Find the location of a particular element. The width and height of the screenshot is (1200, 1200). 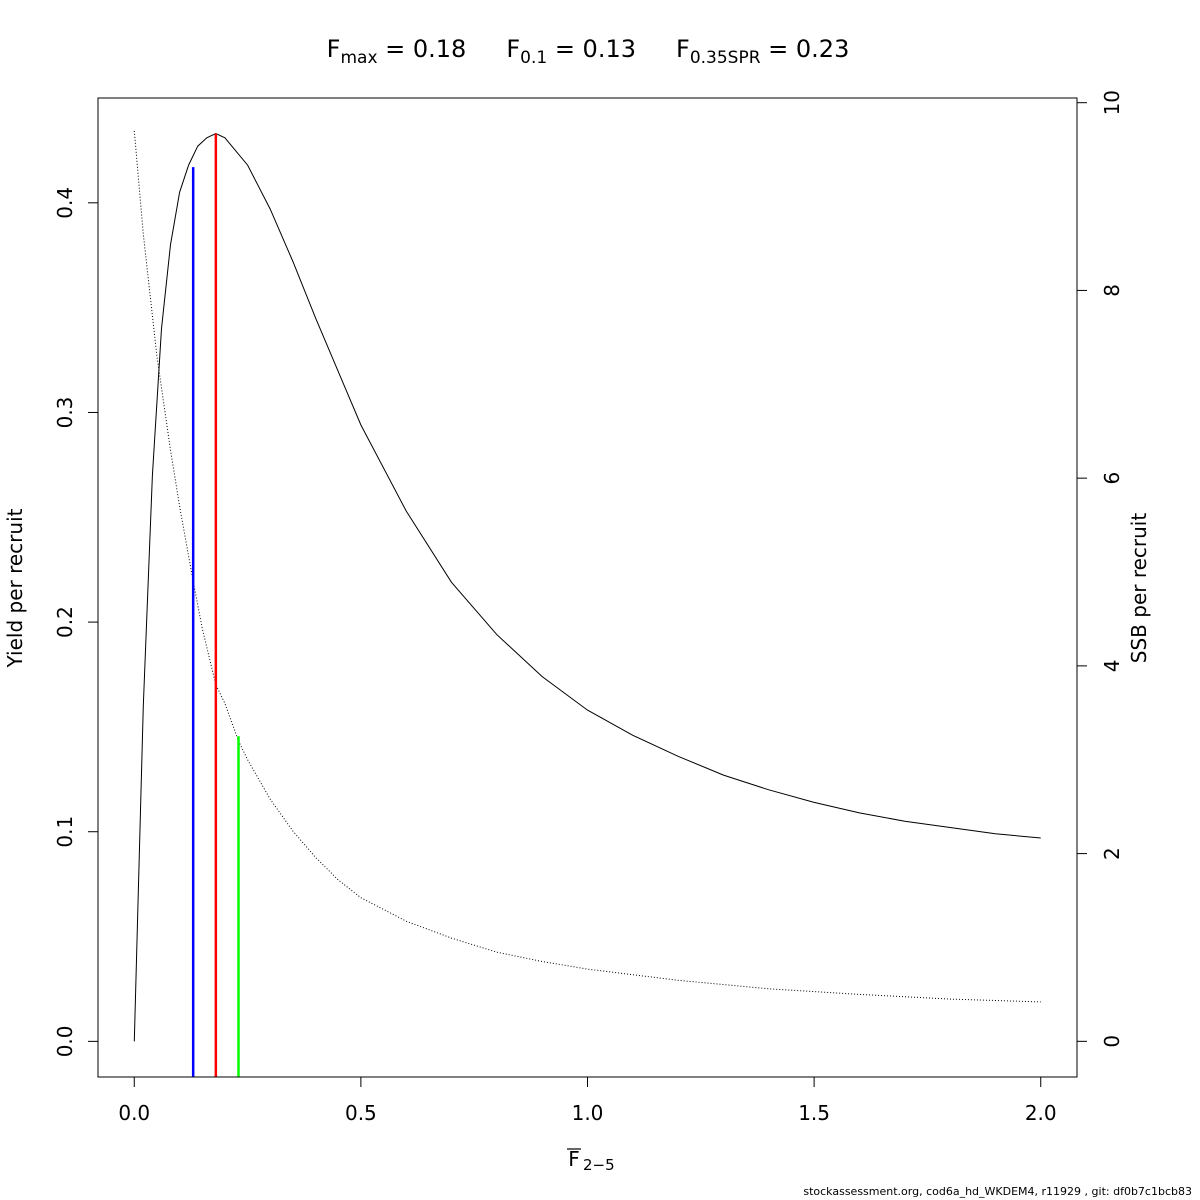

chart-title: Fmax = 0.18 F0.1 = 0.13 F0.35SPR = 0.23 is located at coordinates (588, 51).